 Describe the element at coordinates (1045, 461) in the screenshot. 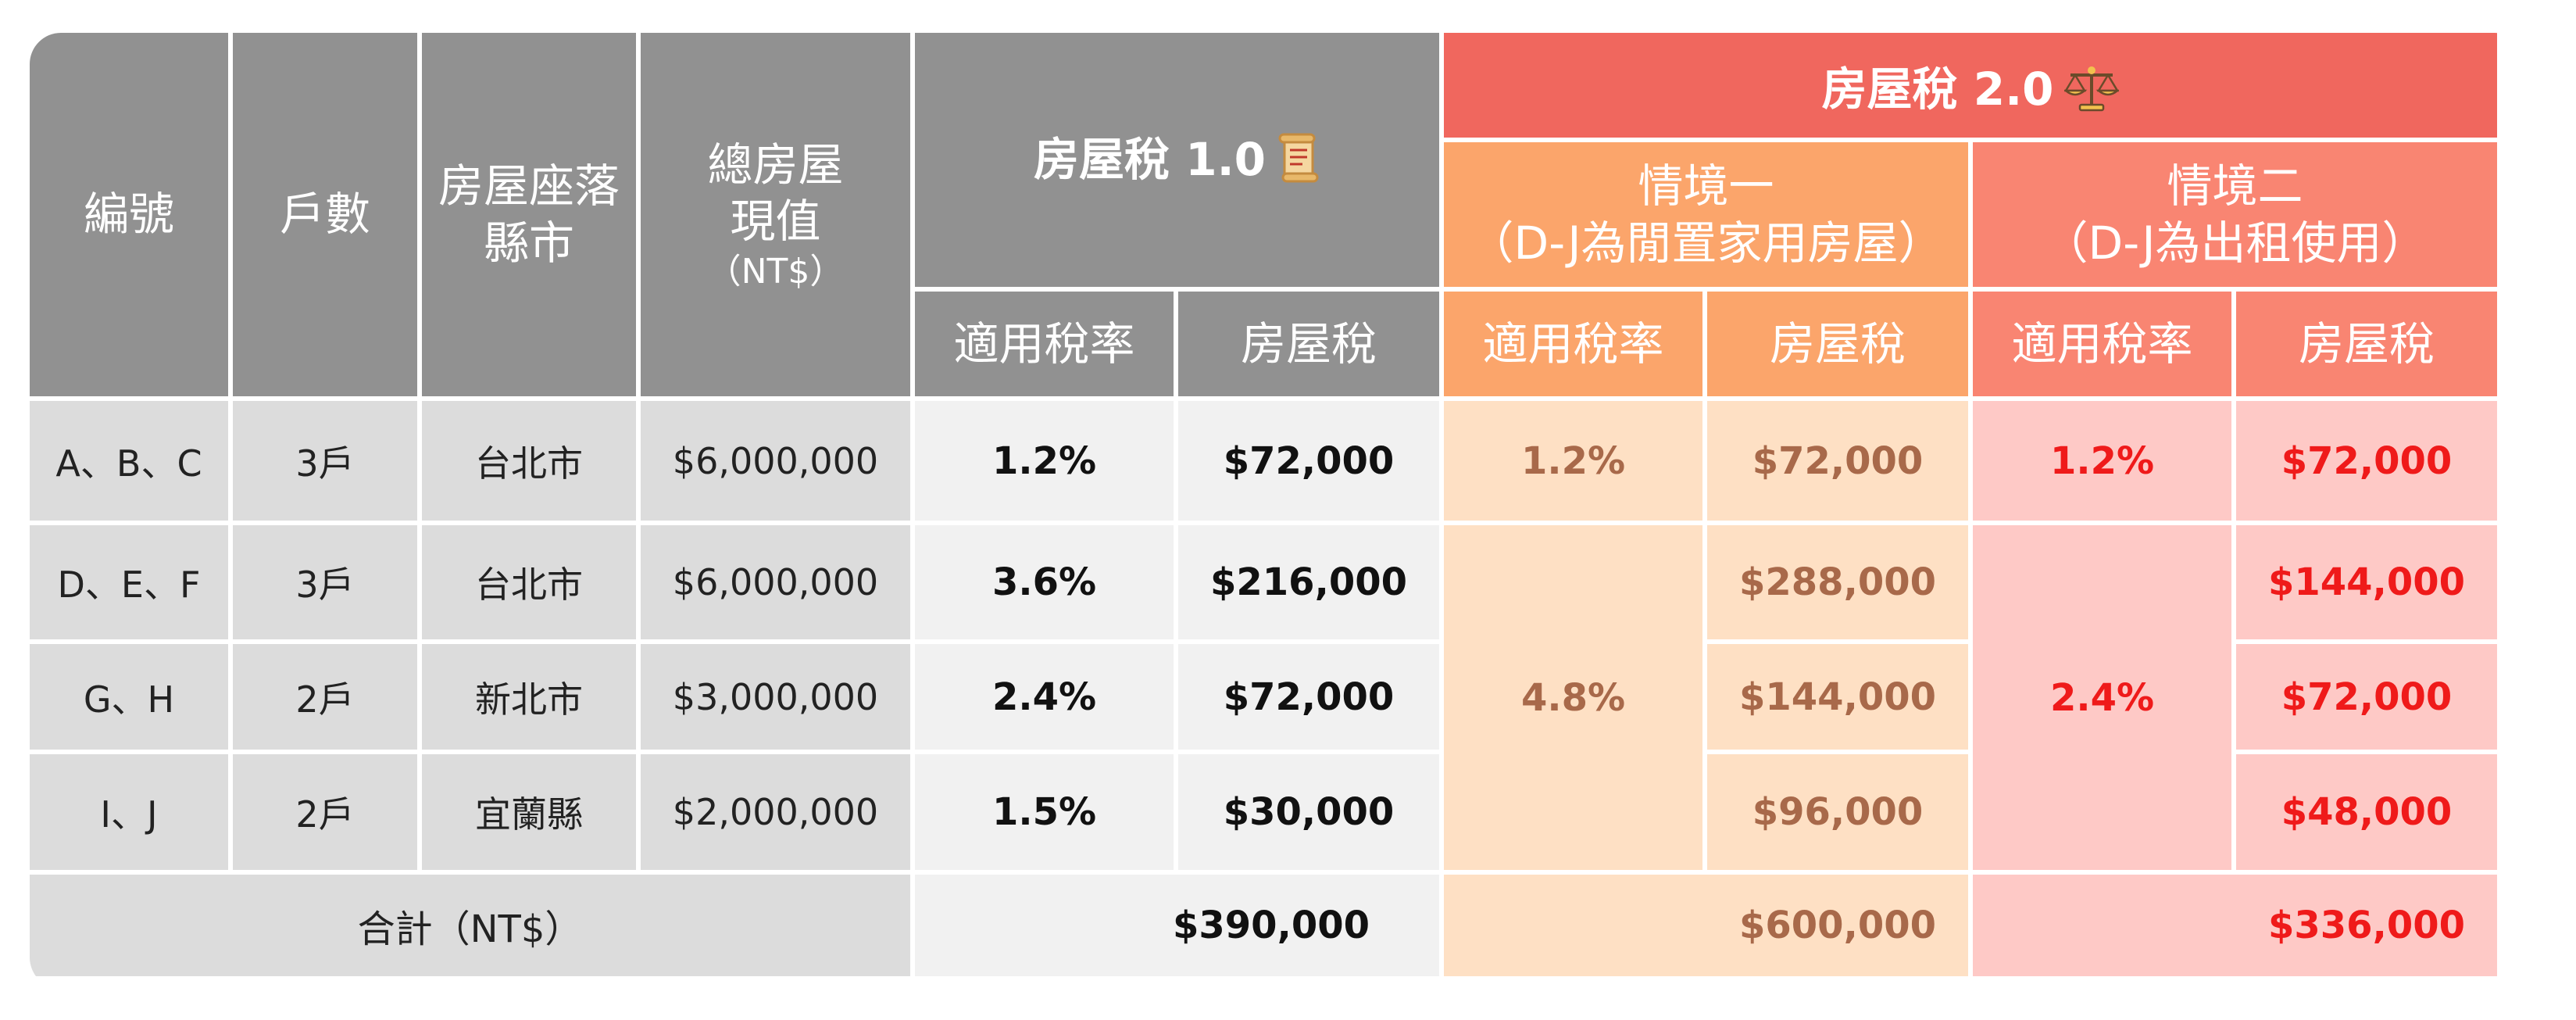

I see `cell-tax10-rate: 1.2%` at that location.